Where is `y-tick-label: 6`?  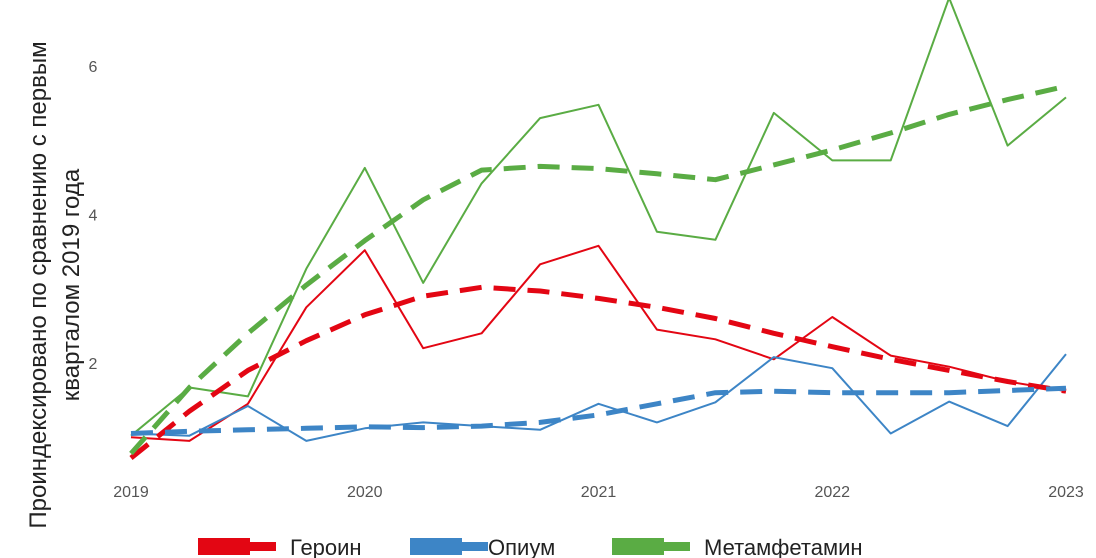
y-tick-label: 6 is located at coordinates (93, 67).